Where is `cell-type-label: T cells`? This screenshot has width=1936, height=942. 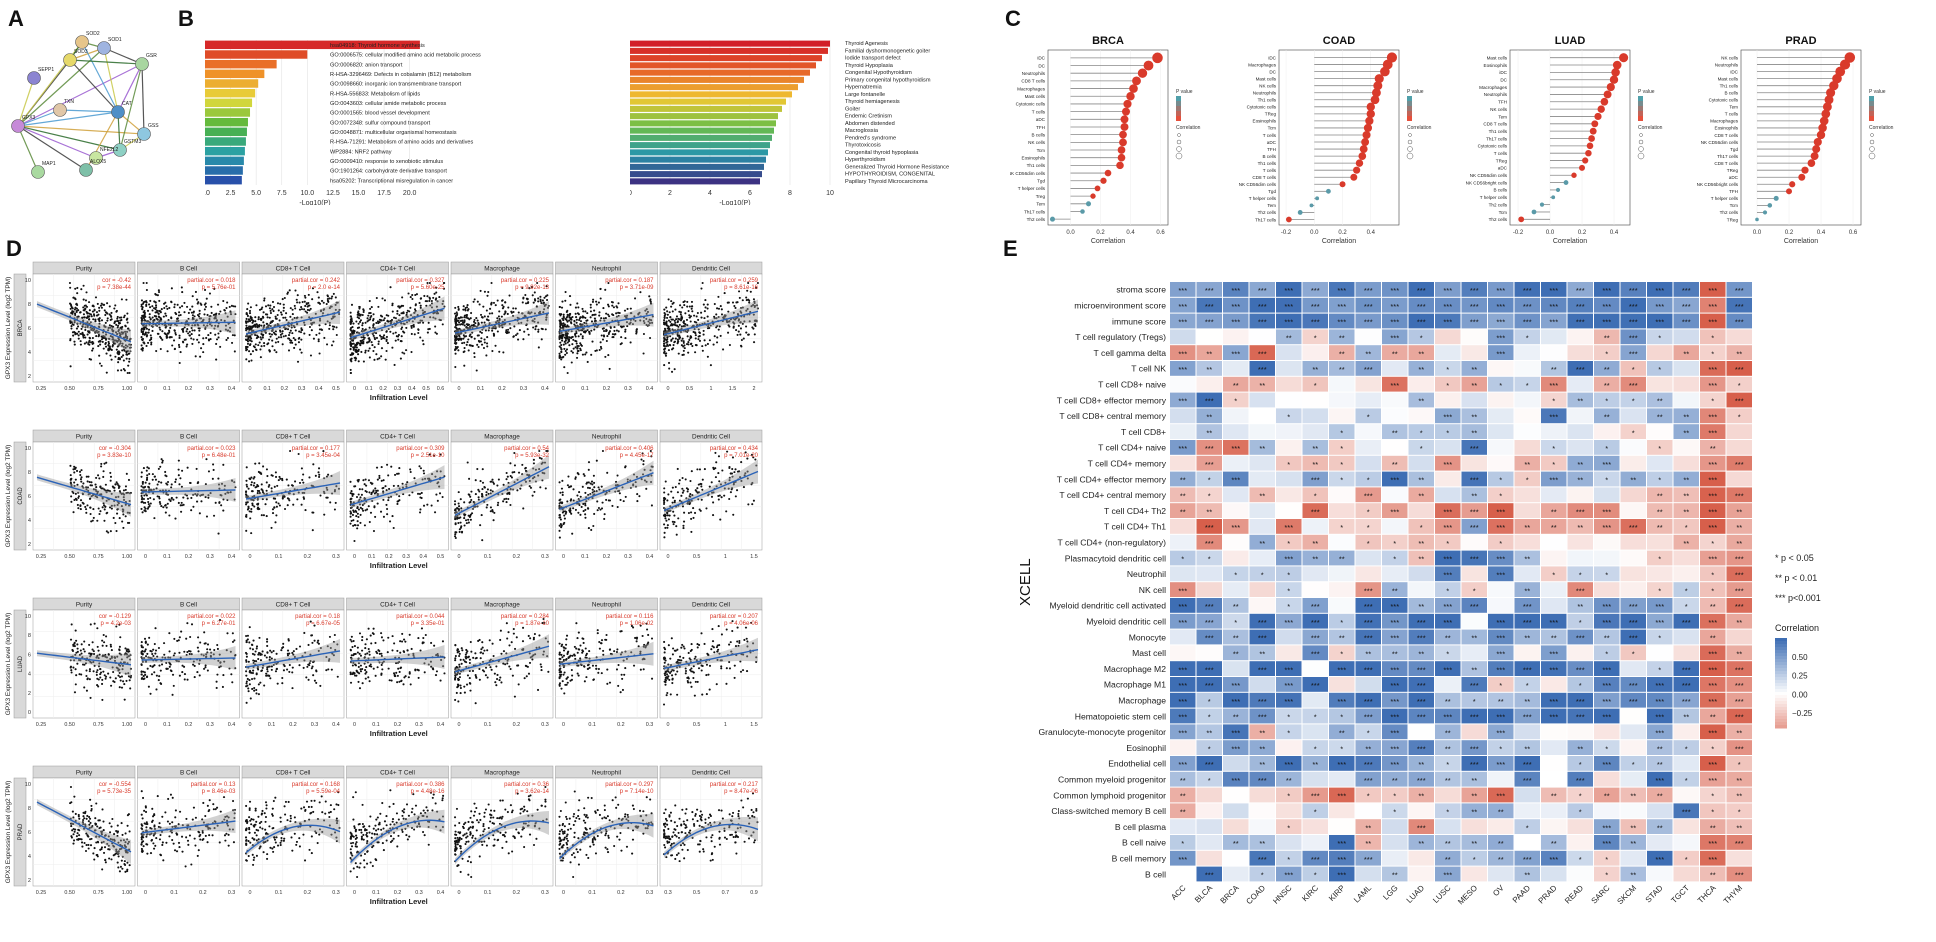 cell-type-label: T cells is located at coordinates (1270, 135).